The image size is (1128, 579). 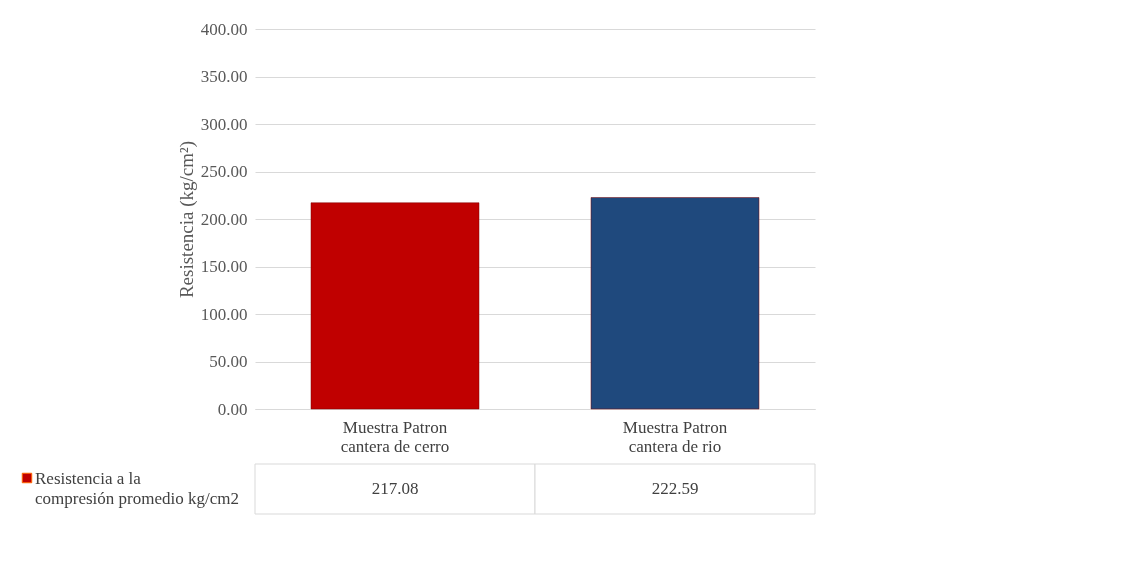 I want to click on y-tick-label: 100.00, so click(x=224, y=314).